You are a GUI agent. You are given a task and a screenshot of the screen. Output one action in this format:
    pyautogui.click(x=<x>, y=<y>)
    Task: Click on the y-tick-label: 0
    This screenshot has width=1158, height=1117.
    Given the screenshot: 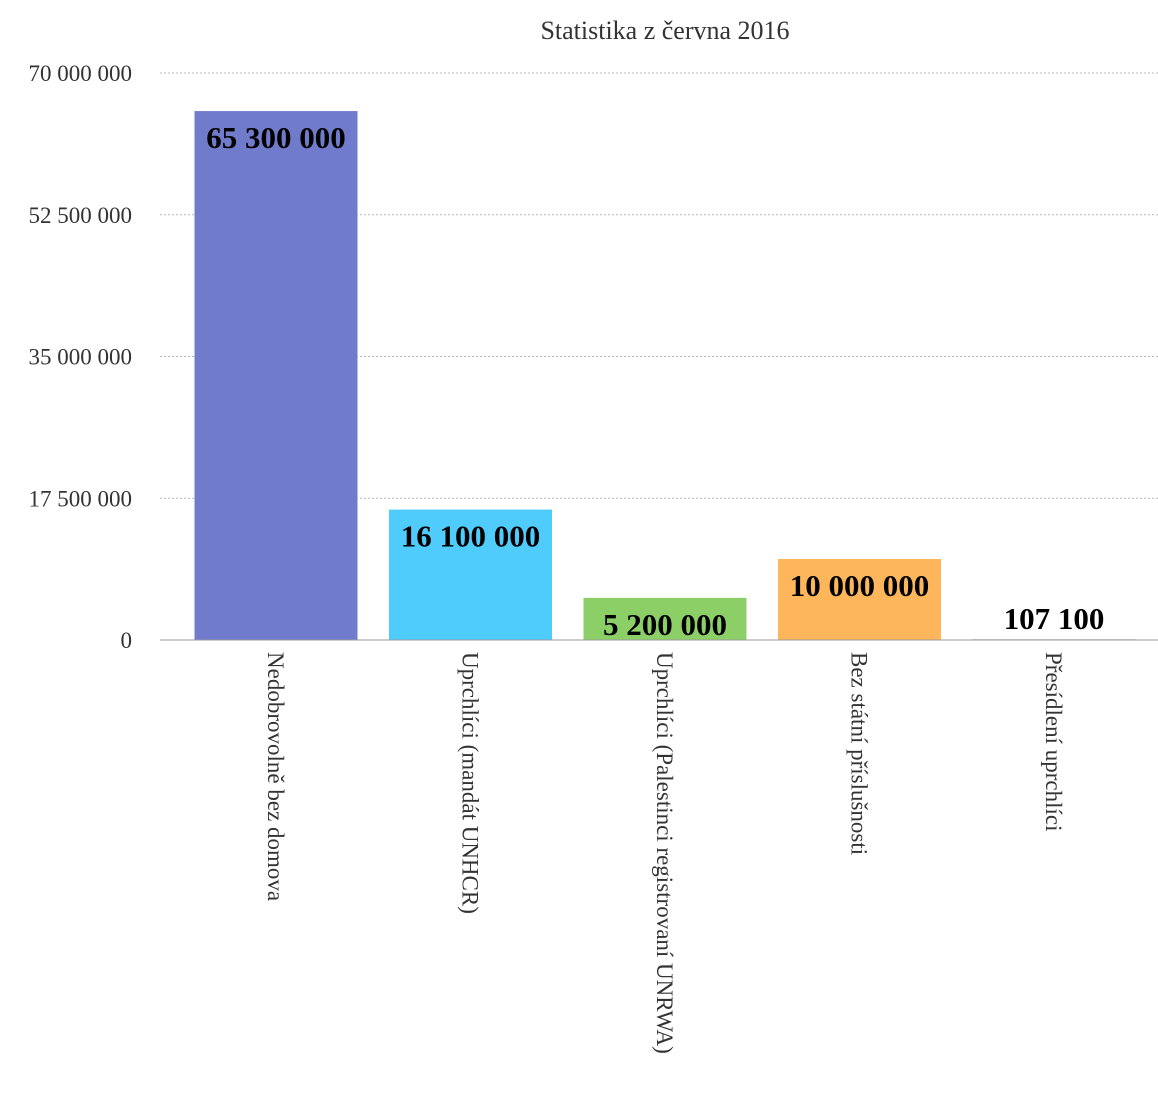 What is the action you would take?
    pyautogui.click(x=127, y=640)
    